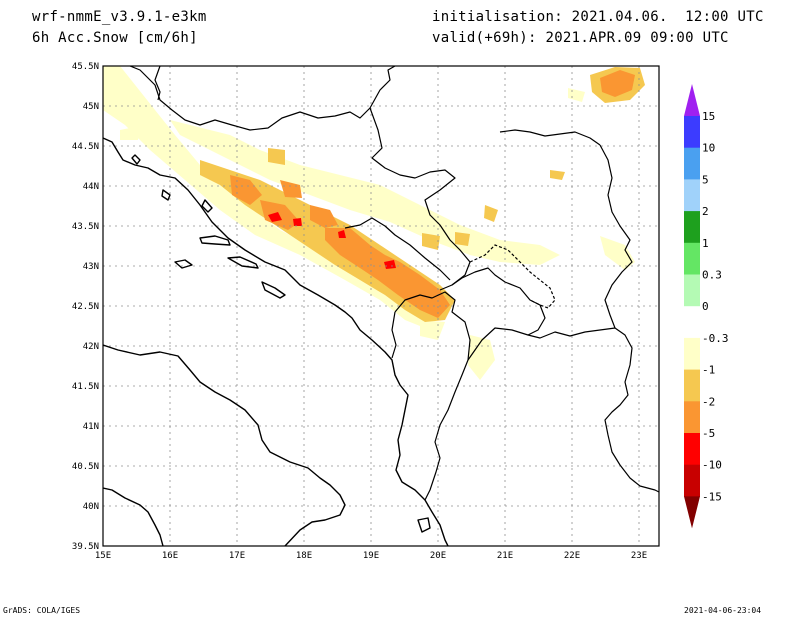  I want to click on colorbar-label: -0.3, so click(715, 338).